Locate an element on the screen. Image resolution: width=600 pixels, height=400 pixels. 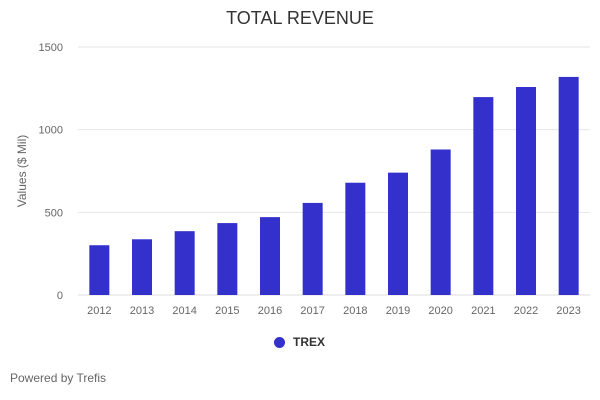
bar-2014 is located at coordinates (184, 263).